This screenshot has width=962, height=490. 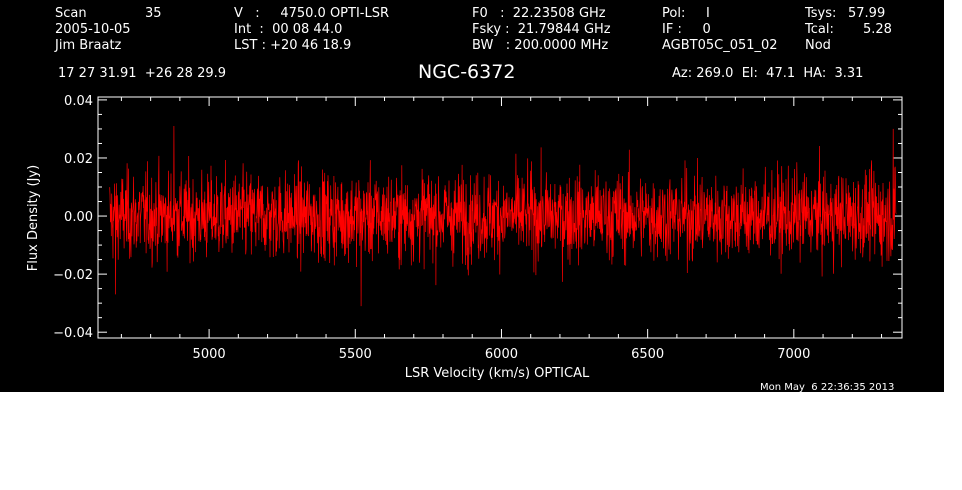 What do you see at coordinates (686, 13) in the screenshot?
I see `polarization-readout: Pol: I` at bounding box center [686, 13].